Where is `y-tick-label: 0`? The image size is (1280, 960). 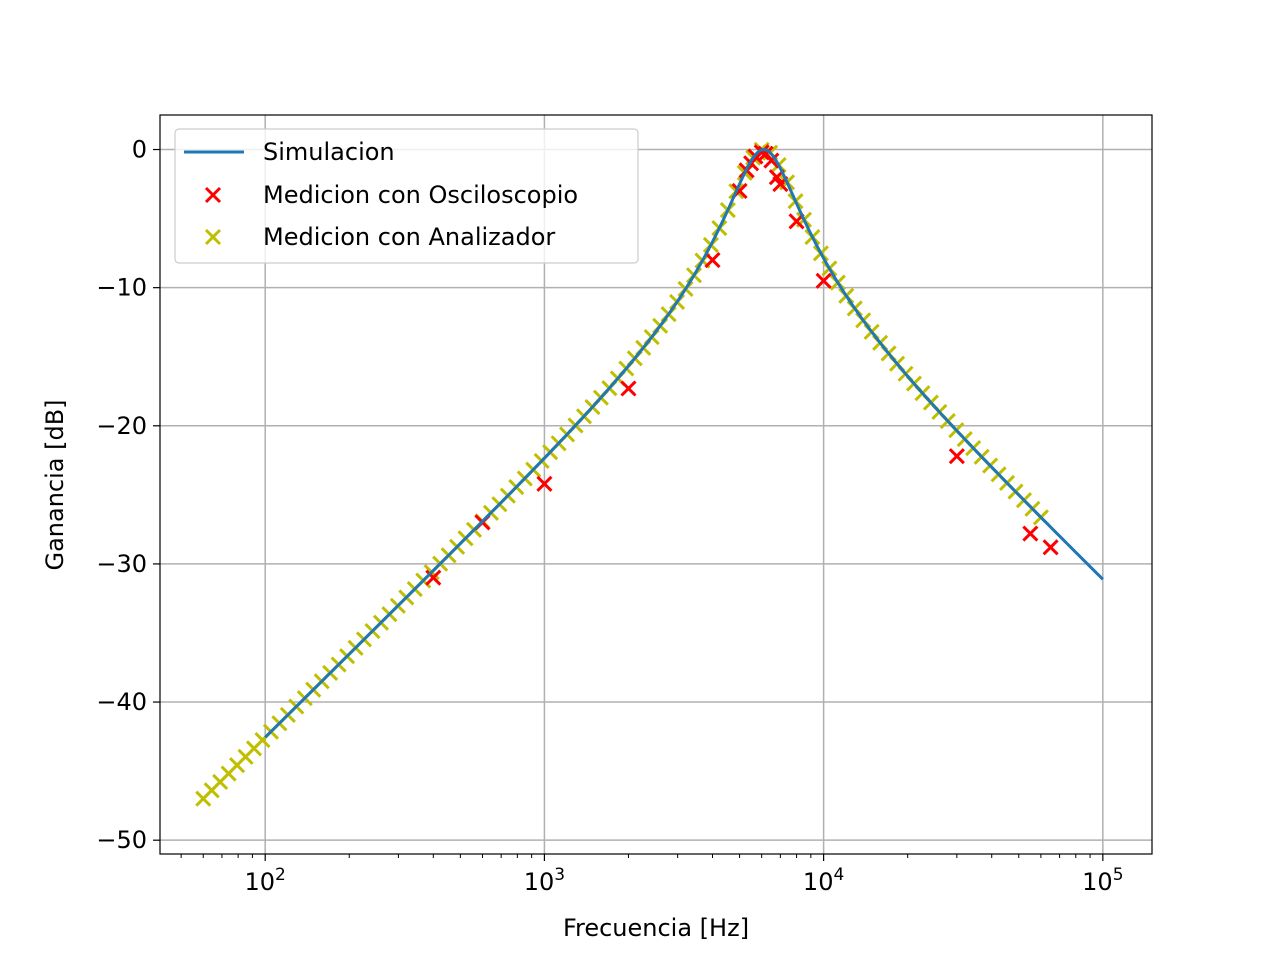 y-tick-label: 0 is located at coordinates (139, 150).